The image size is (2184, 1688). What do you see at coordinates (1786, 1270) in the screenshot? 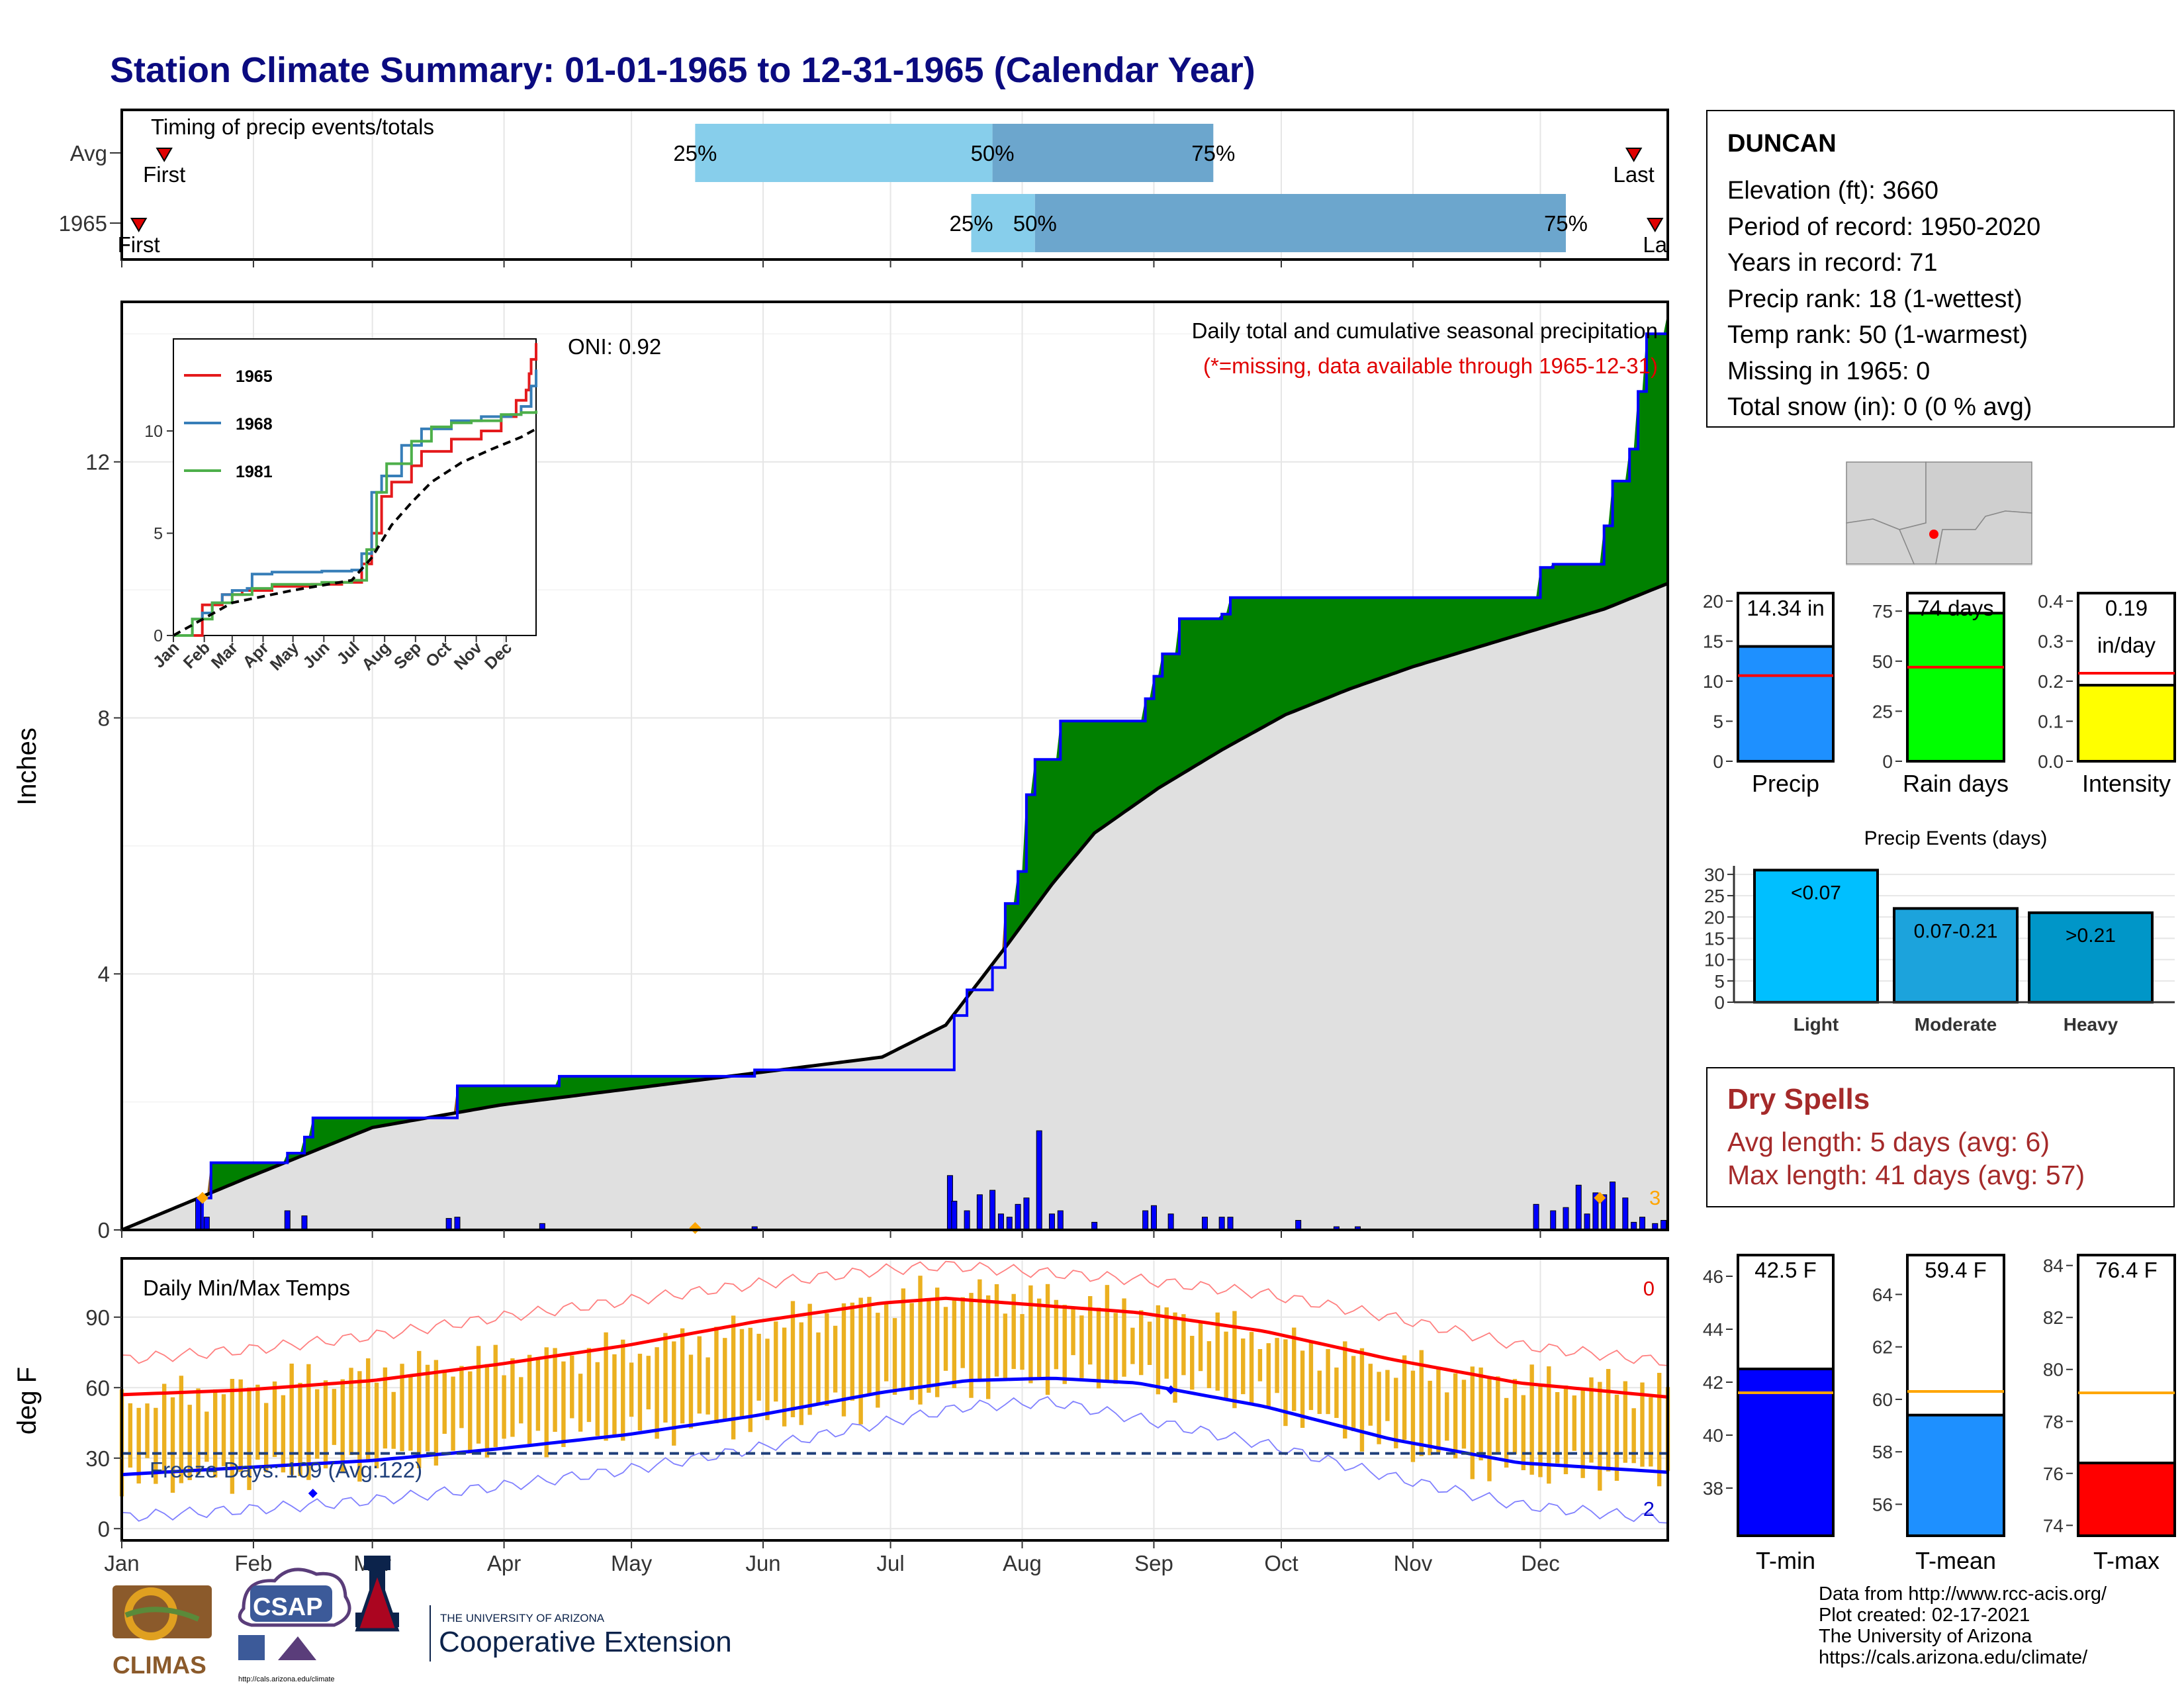
I see `temp-bar-value: 42.5 F` at bounding box center [1786, 1270].